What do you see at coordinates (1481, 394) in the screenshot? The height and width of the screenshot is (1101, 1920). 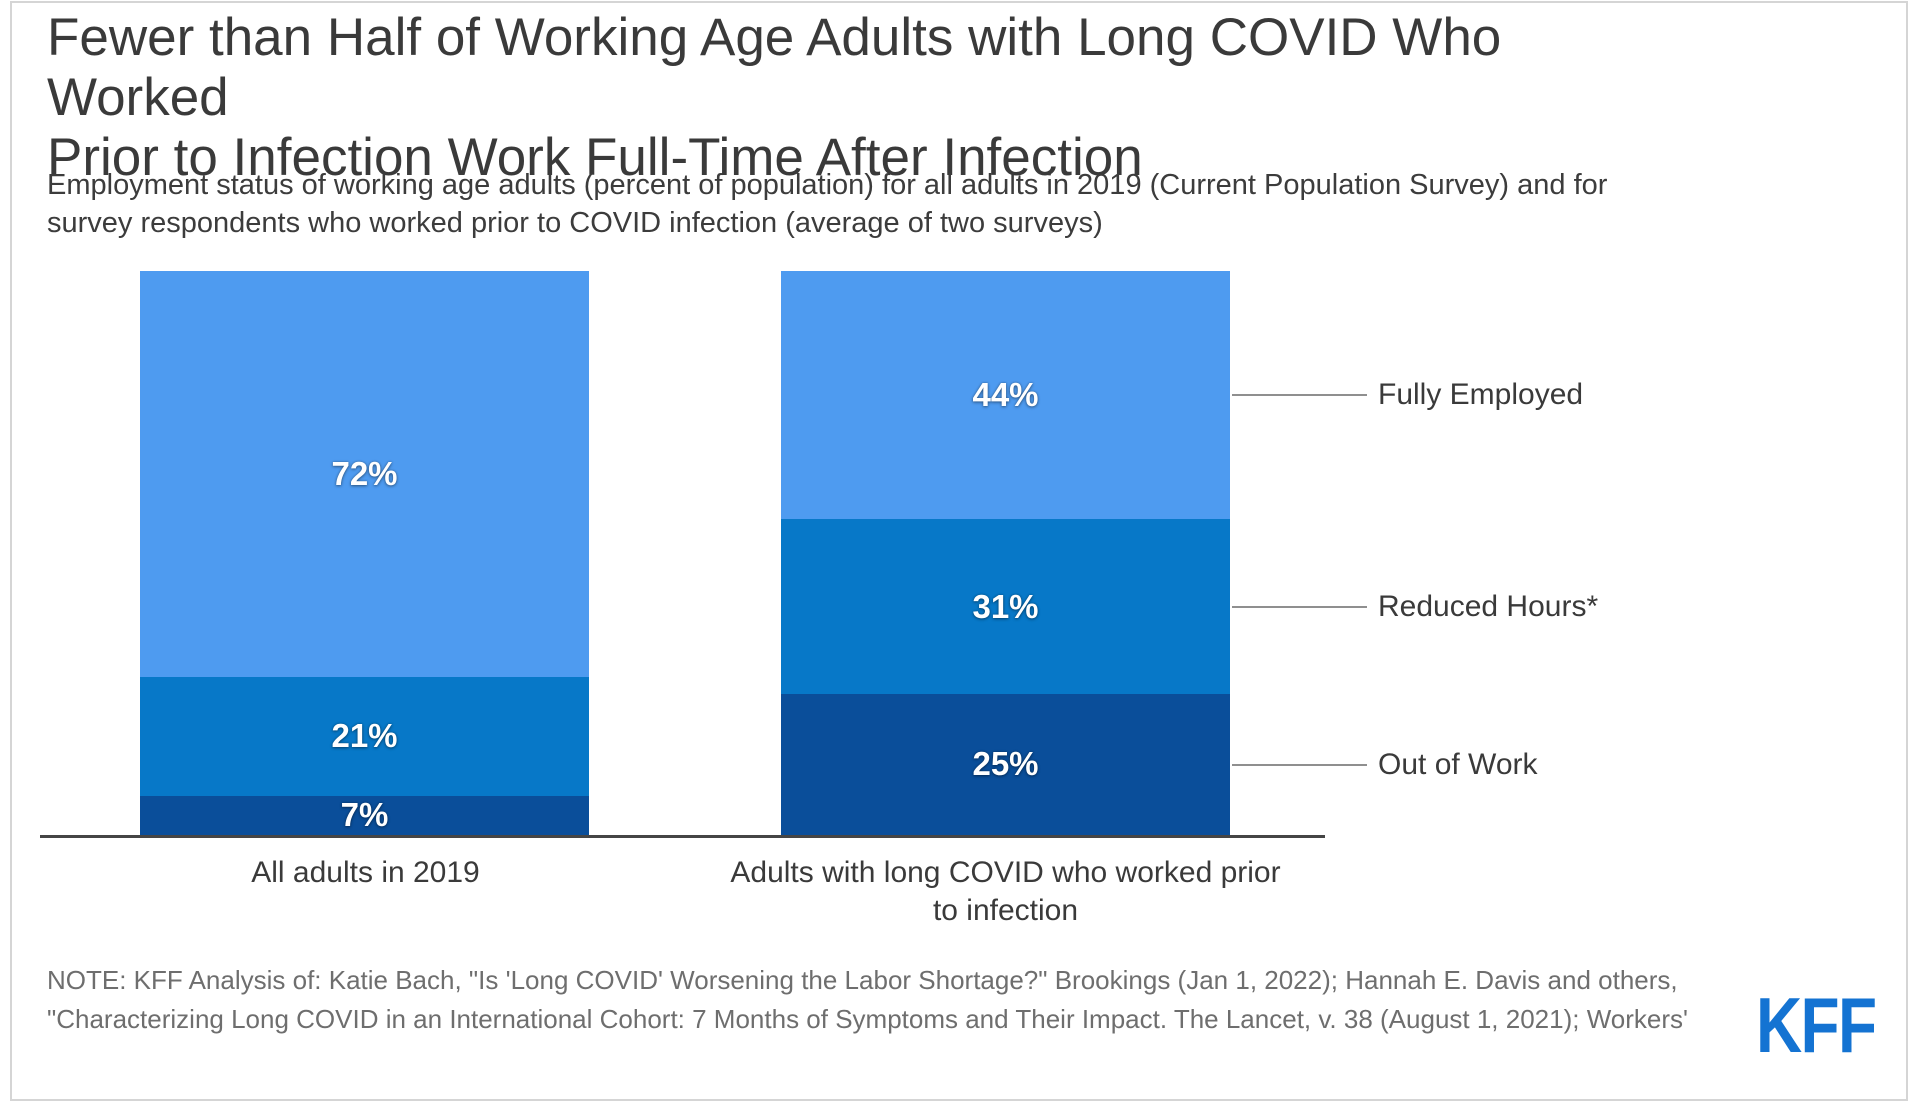 I see `legend-label-fully-employed: Fully Employed` at bounding box center [1481, 394].